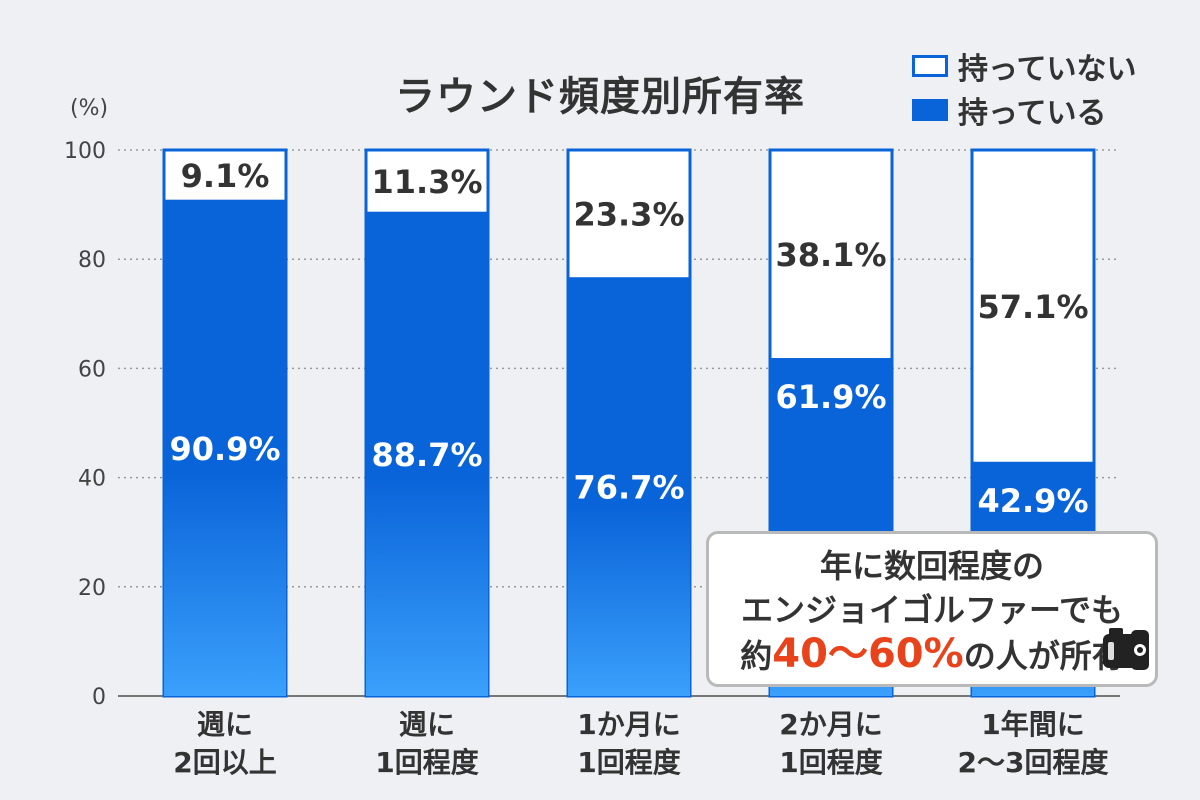 The height and width of the screenshot is (800, 1200). Describe the element at coordinates (92, 479) in the screenshot. I see `y-tick-label: 40` at that location.